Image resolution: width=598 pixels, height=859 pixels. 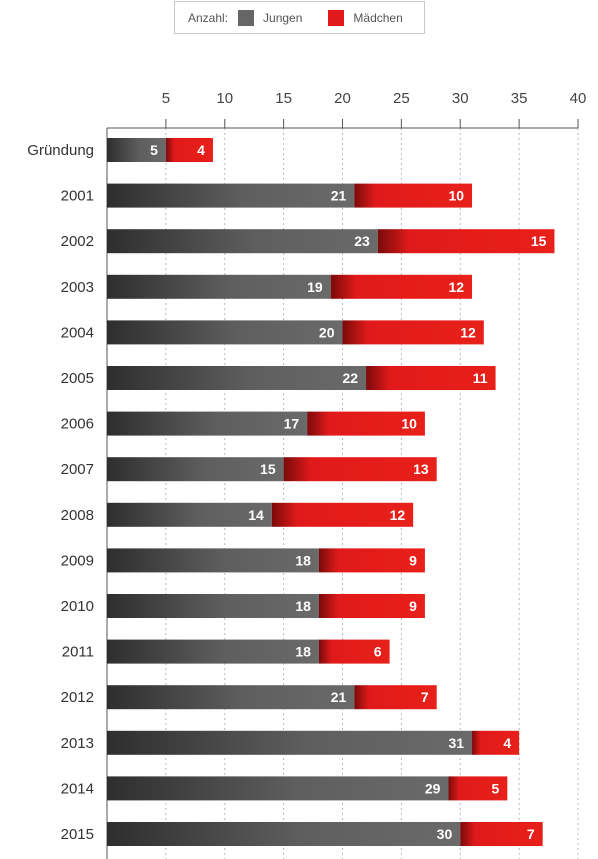 I want to click on legend-item-jungen: Jungen, so click(x=270, y=17).